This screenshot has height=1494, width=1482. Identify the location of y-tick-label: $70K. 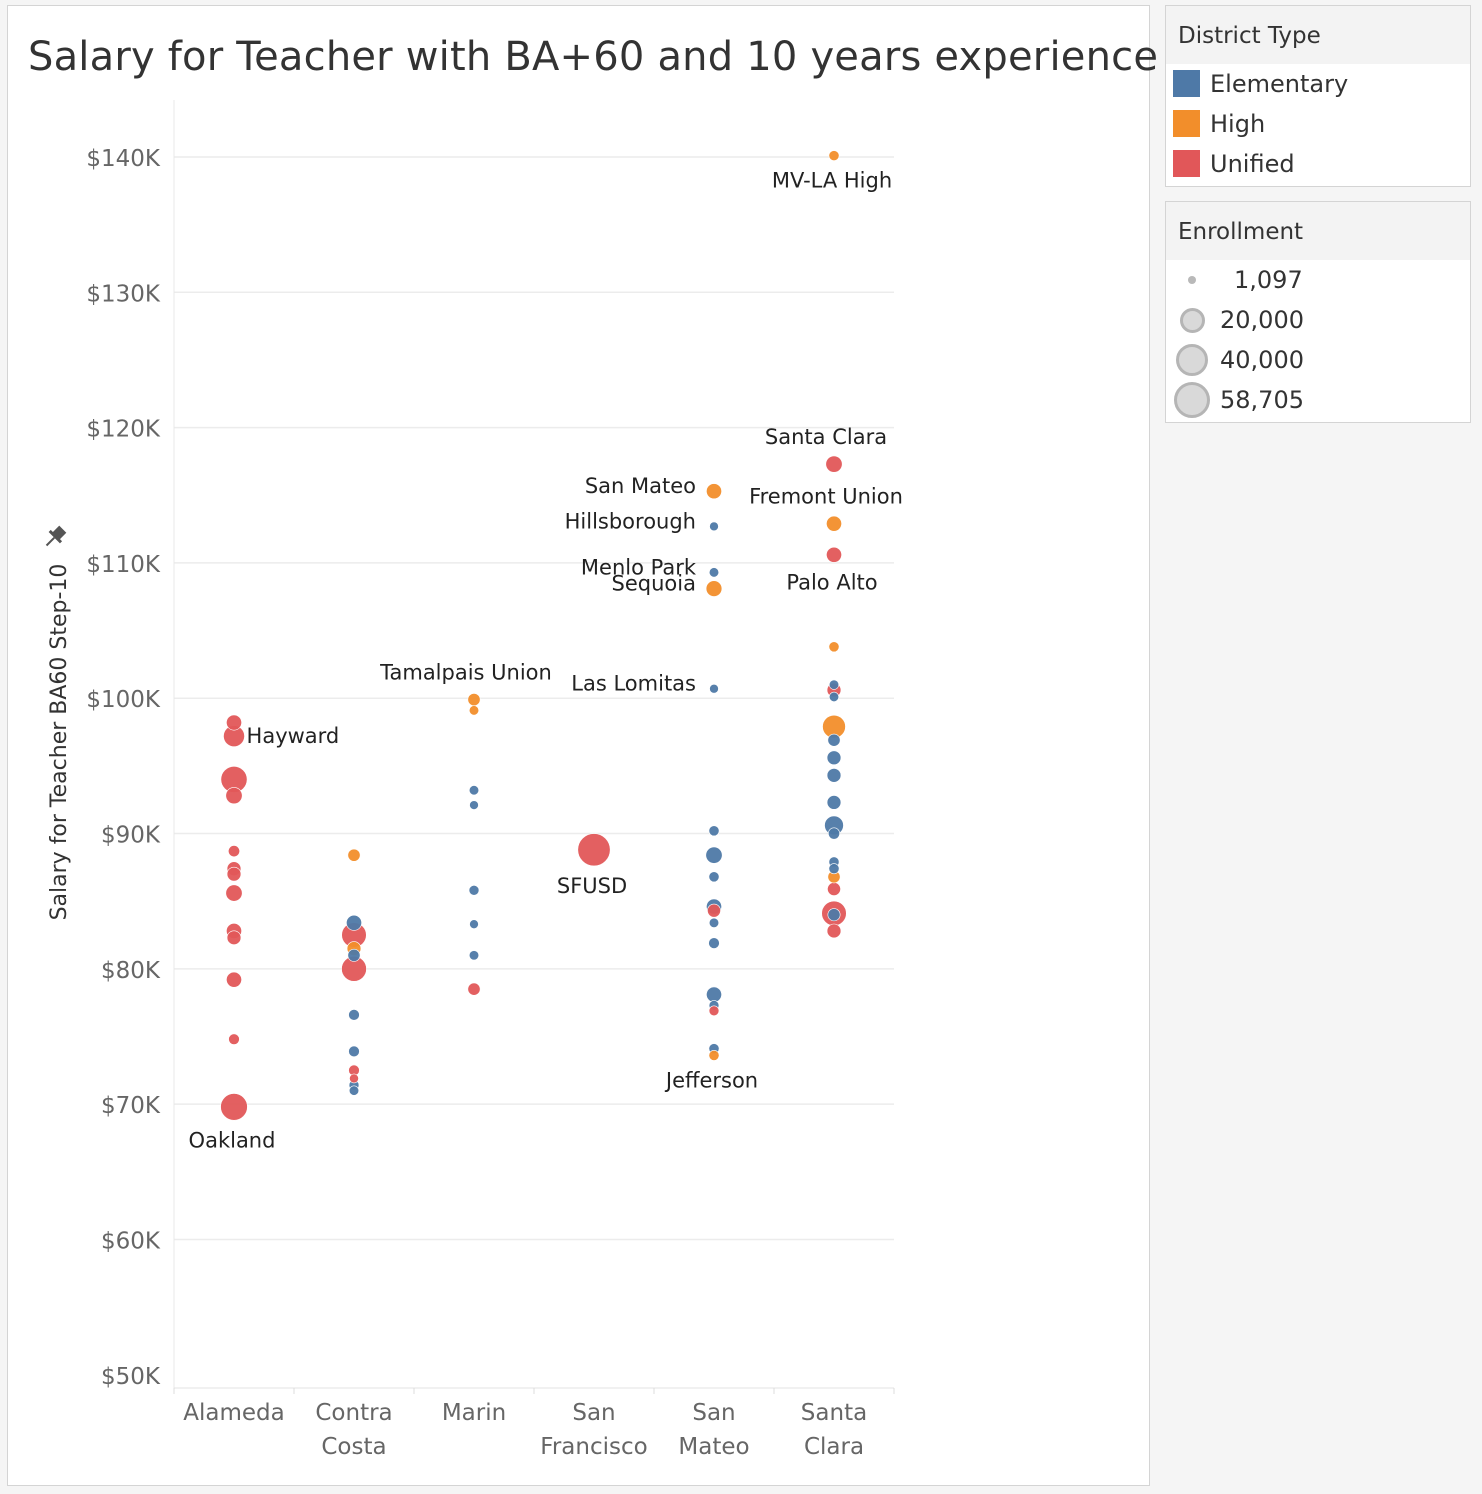
(131, 1106).